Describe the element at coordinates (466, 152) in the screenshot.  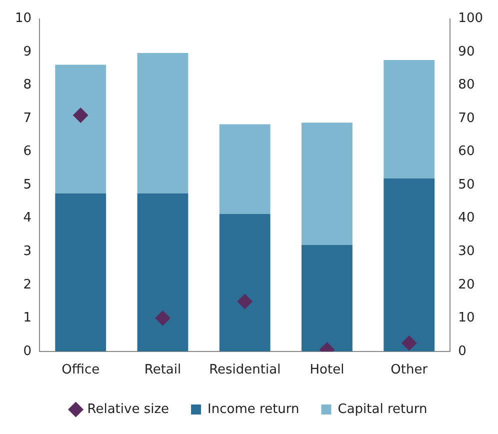
I see `y2-tick-label: 60` at that location.